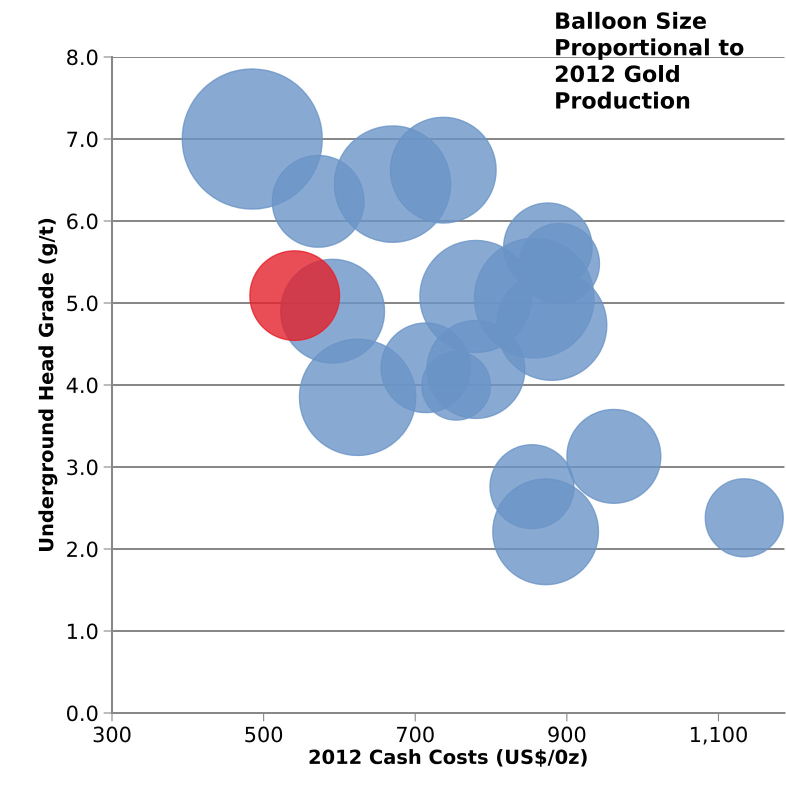 The image size is (786, 790). I want to click on annotation: Balloon Size Proportional to 2012 Gold Production, so click(650, 60).